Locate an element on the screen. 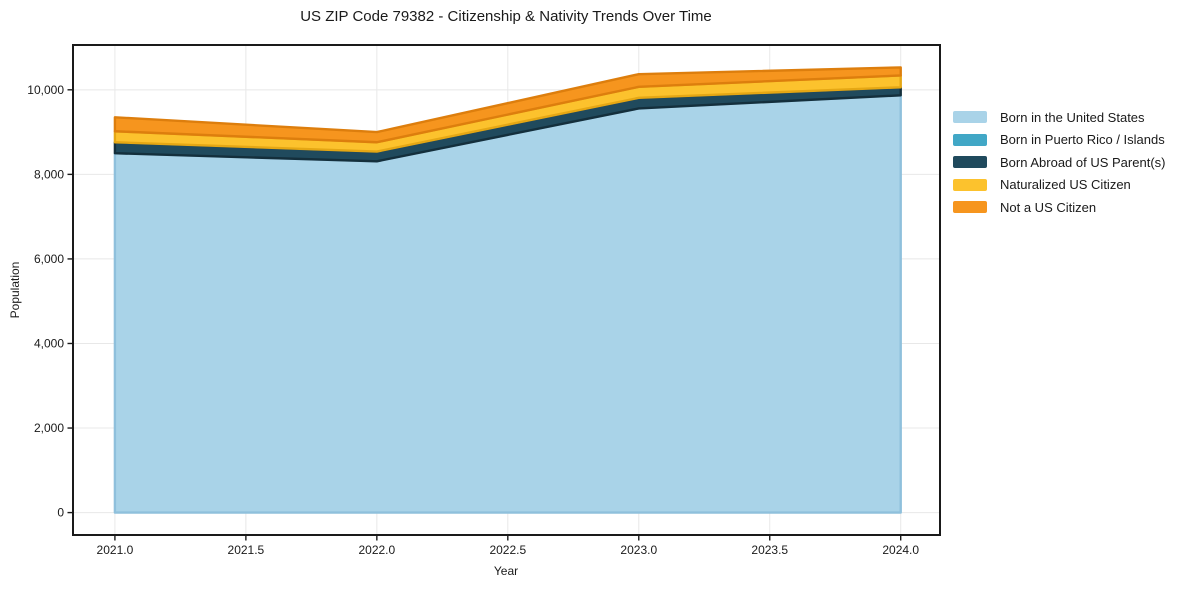 Image resolution: width=1189 pixels, height=590 pixels. legend-item-born-in-the-united-states: Born in the United States is located at coordinates (1059, 117).